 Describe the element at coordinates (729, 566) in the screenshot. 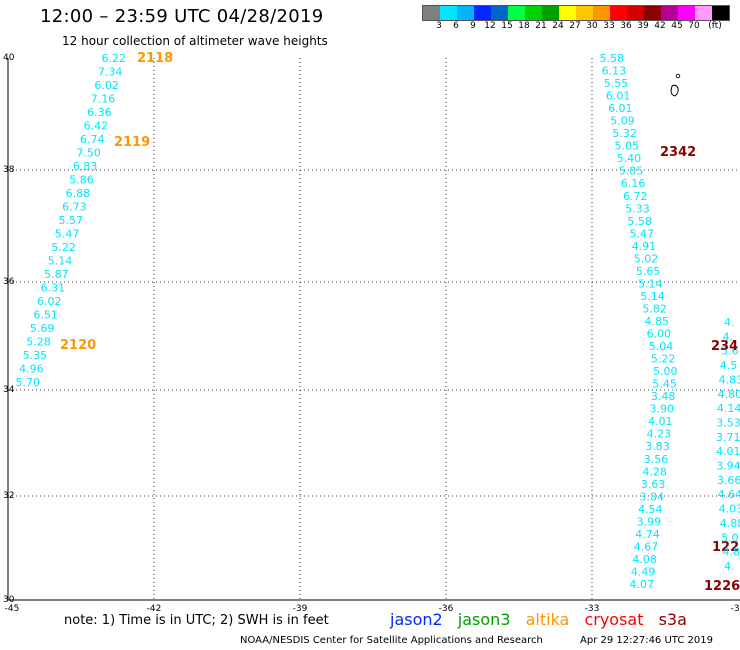

I see `edge-track-wave-height: 4.` at that location.